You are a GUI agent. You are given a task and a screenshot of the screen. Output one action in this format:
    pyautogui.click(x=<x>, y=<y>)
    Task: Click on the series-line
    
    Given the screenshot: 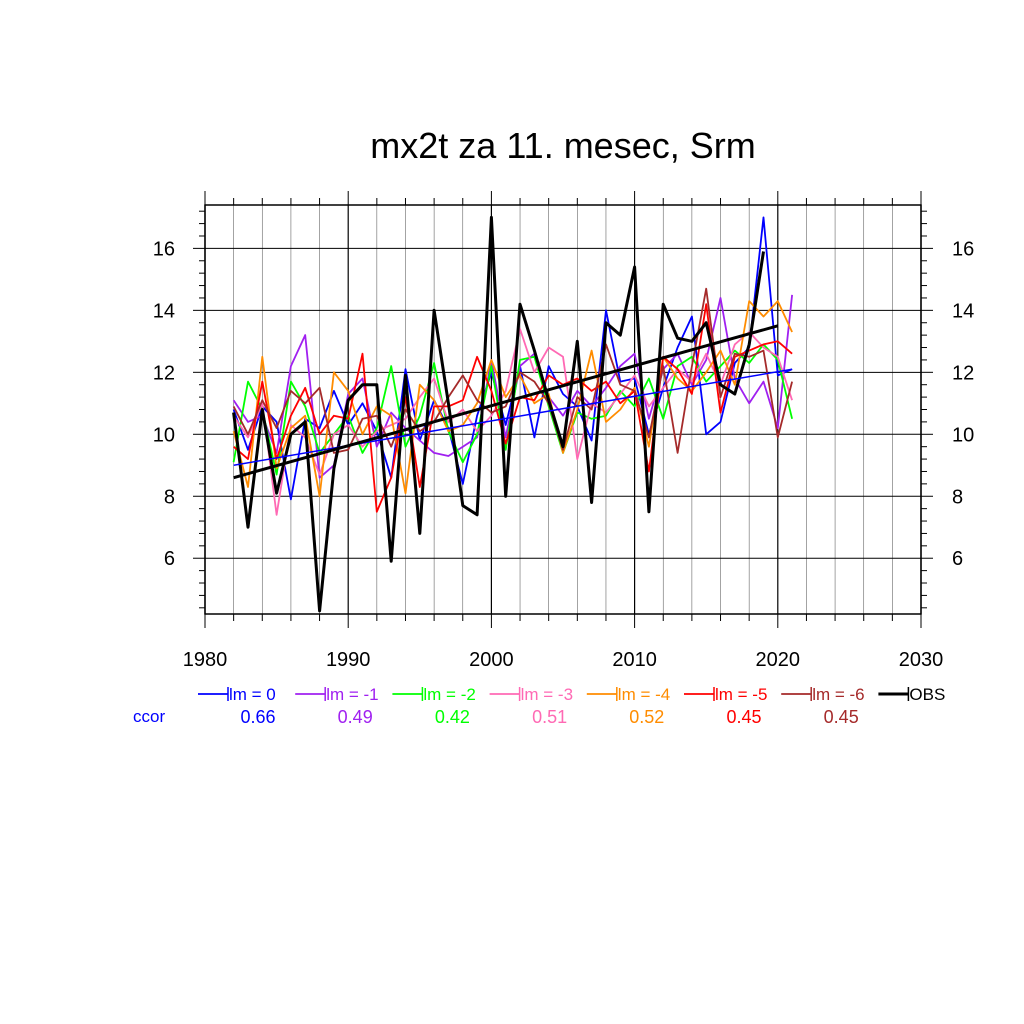 What is the action you would take?
    pyautogui.click(x=512, y=422)
    